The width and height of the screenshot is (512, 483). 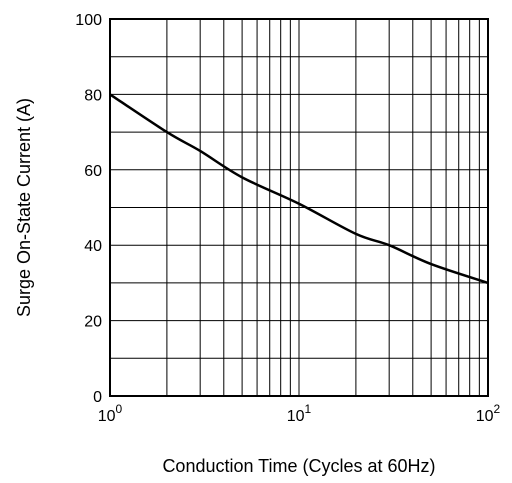 I want to click on y-tick-label: 20, so click(x=93, y=322).